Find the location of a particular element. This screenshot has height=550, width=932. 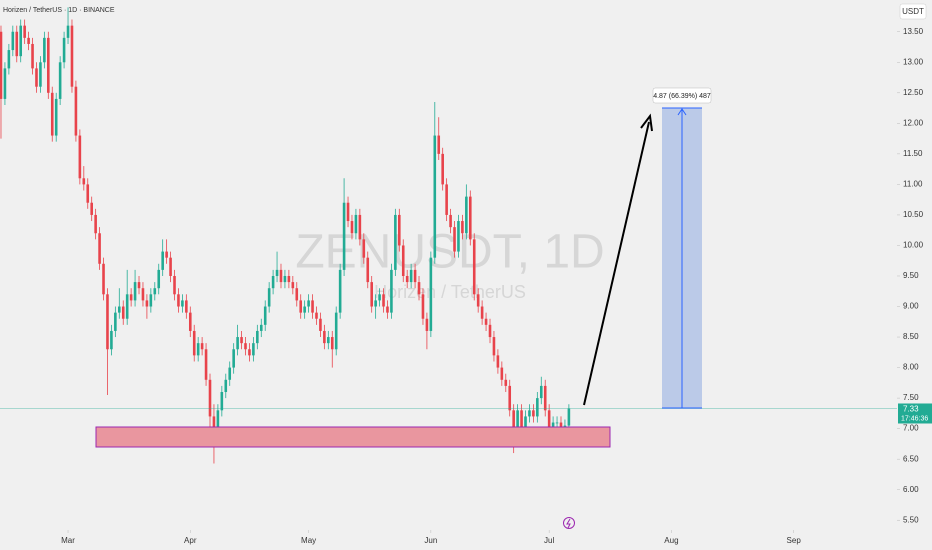

x-tick-label: Apr is located at coordinates (190, 540).